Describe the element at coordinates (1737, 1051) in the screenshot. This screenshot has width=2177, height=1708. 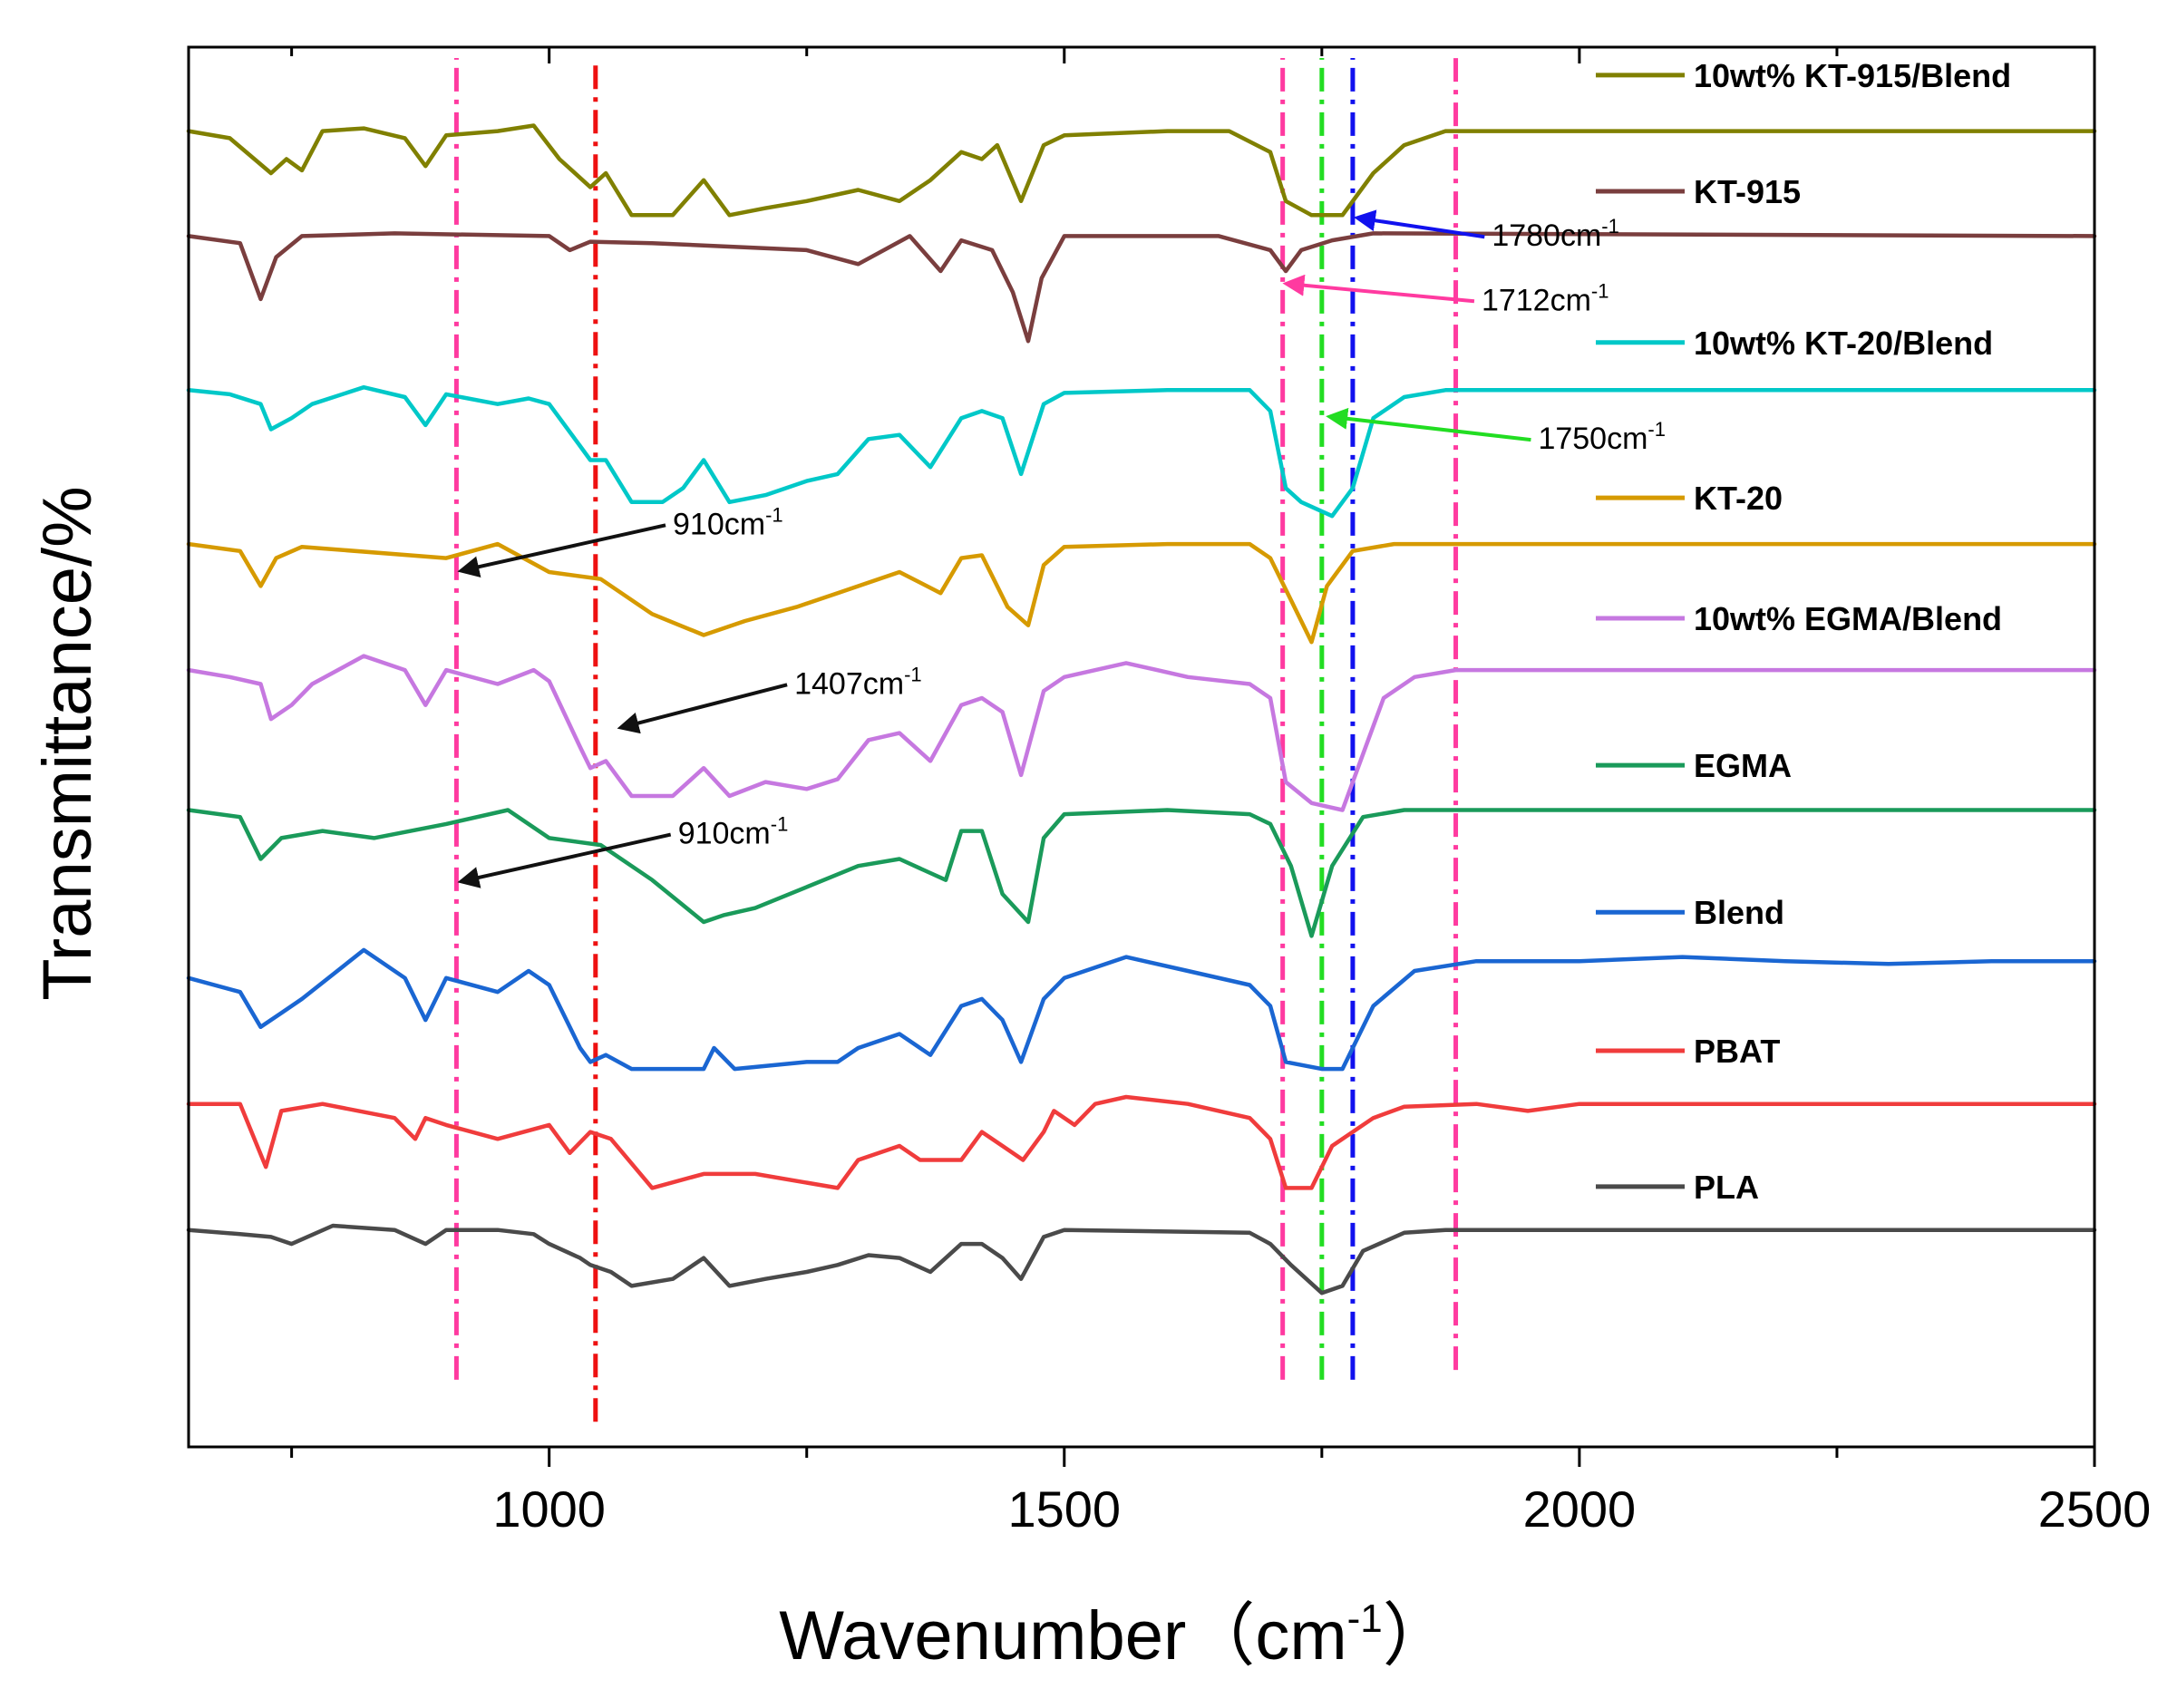
I see `legend-label: PBAT` at that location.